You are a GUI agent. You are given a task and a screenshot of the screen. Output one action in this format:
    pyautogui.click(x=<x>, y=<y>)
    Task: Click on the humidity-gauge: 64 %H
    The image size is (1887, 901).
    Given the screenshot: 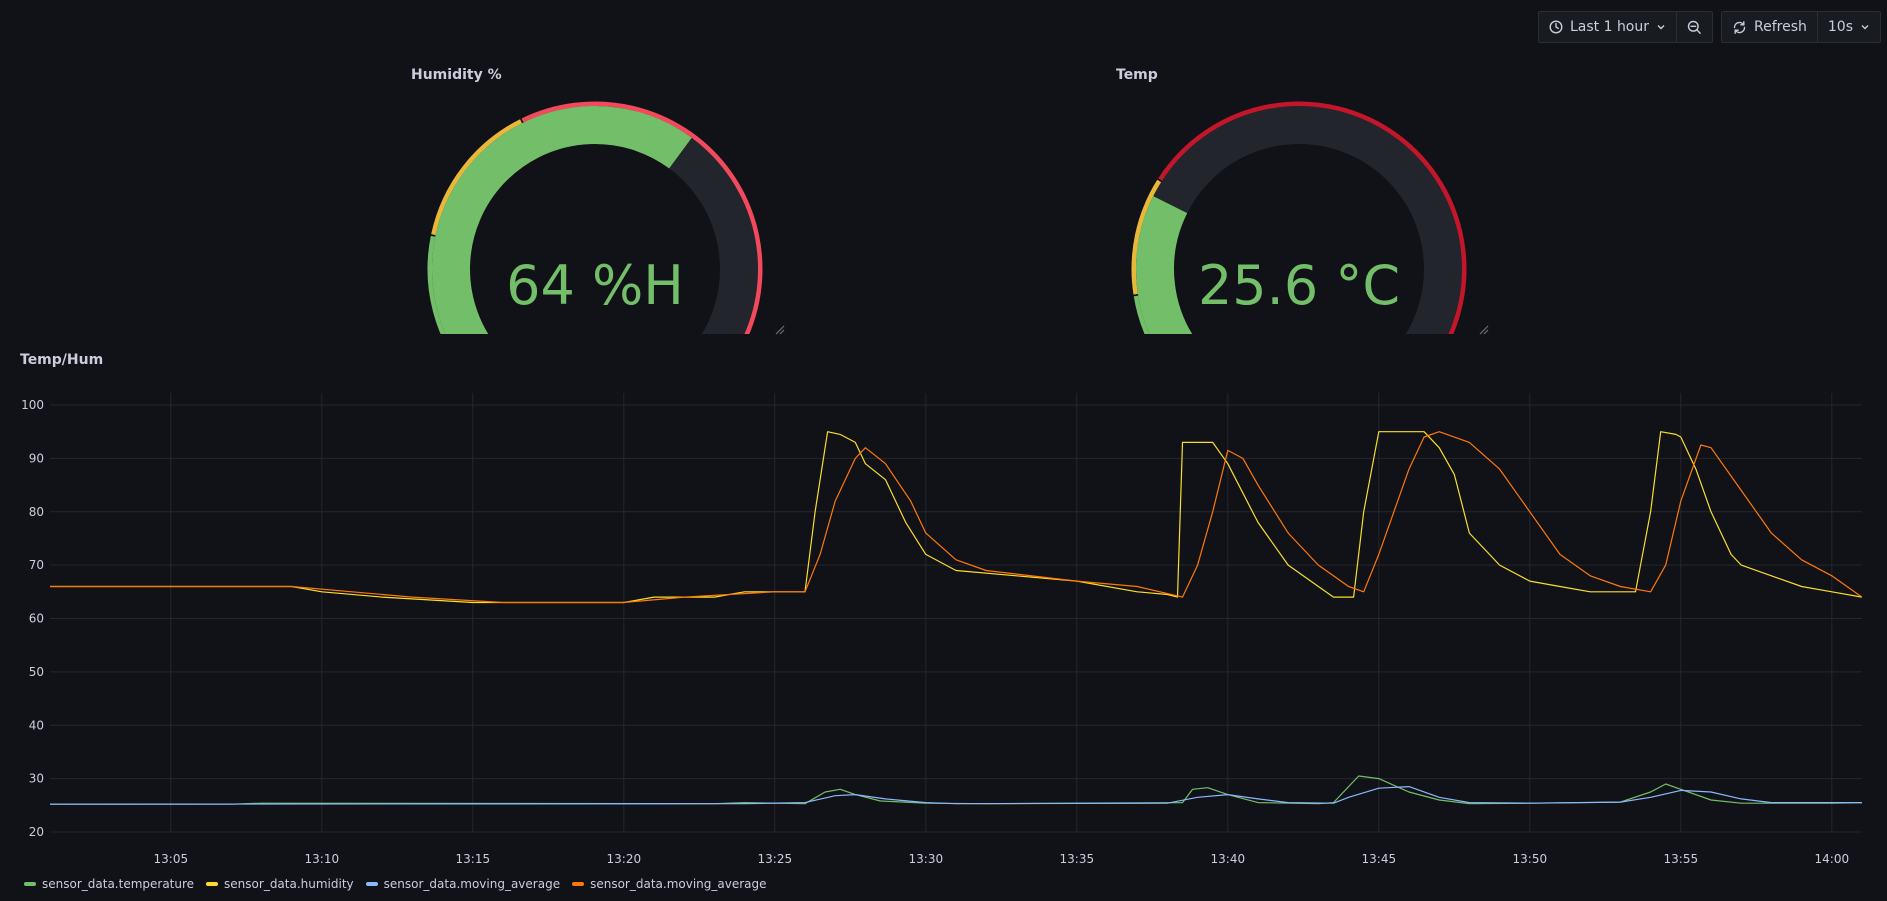 What is the action you would take?
    pyautogui.click(x=595, y=235)
    